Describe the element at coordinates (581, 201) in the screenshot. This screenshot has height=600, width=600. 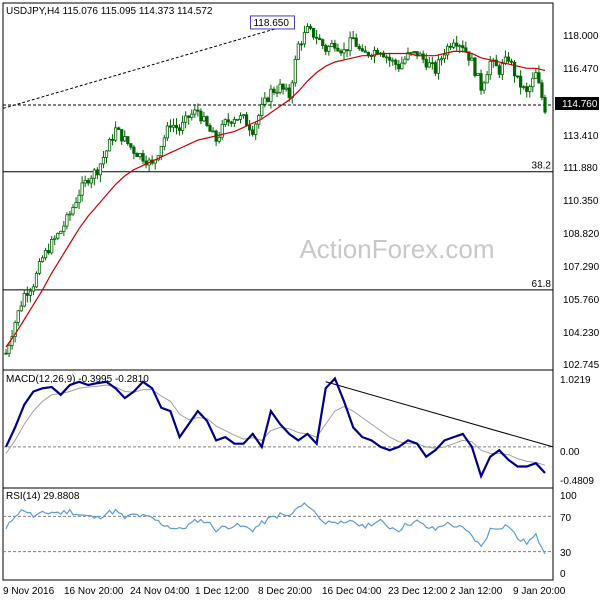
I see `price-tick: 110.350` at that location.